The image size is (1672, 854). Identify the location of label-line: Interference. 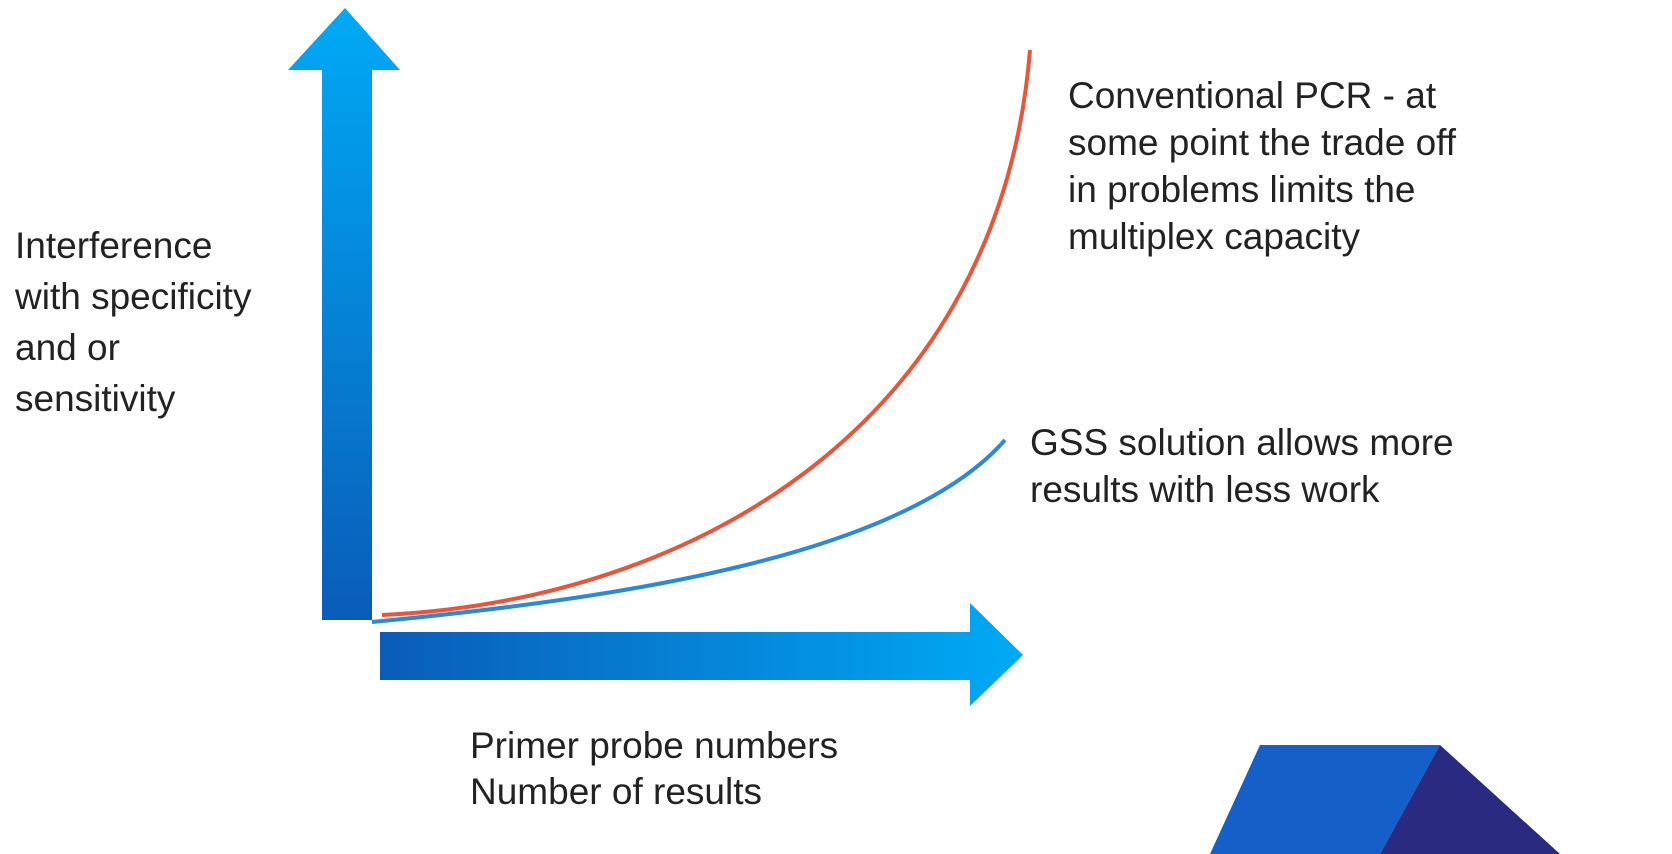
(113, 245).